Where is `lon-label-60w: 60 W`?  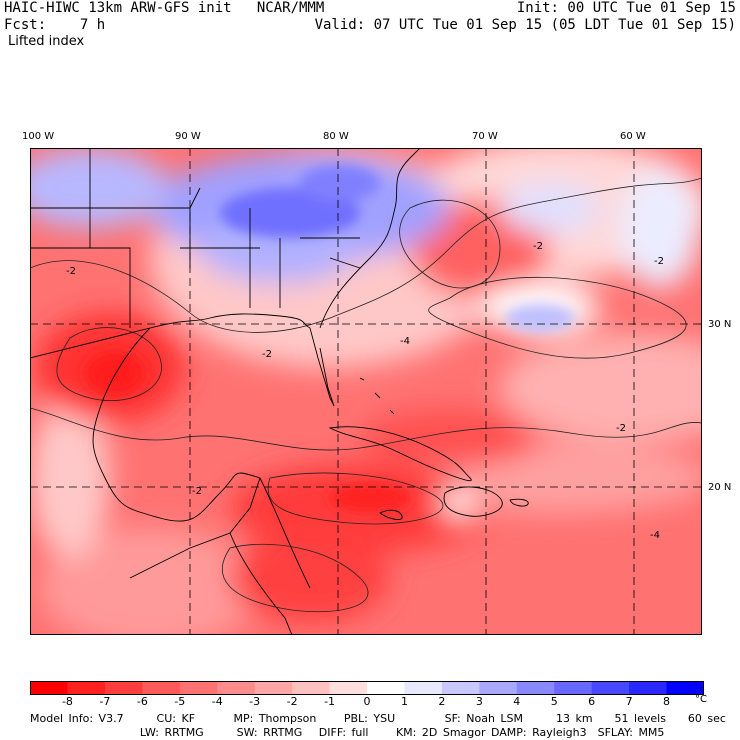
lon-label-60w: 60 W is located at coordinates (633, 136).